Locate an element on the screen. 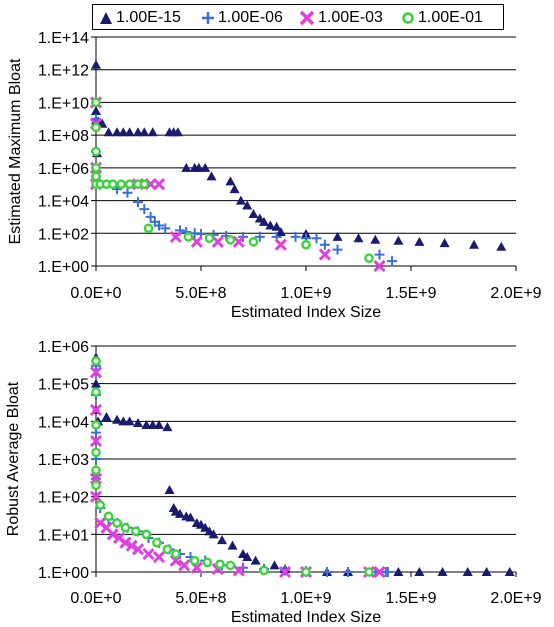 The image size is (554, 627). x-axis-title: Estimated Index Size is located at coordinates (306, 312).